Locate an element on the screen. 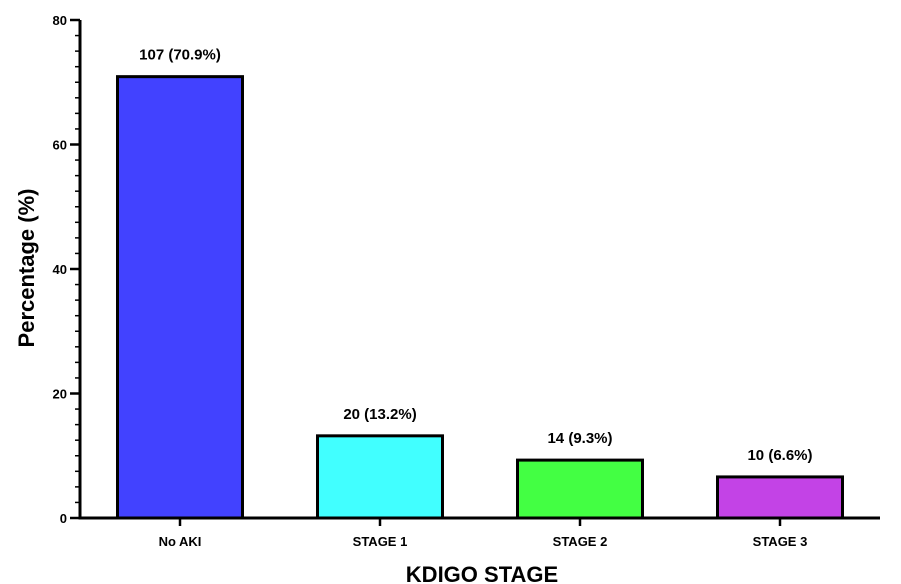 This screenshot has width=901, height=584. y-tick-label: 80 is located at coordinates (60, 20).